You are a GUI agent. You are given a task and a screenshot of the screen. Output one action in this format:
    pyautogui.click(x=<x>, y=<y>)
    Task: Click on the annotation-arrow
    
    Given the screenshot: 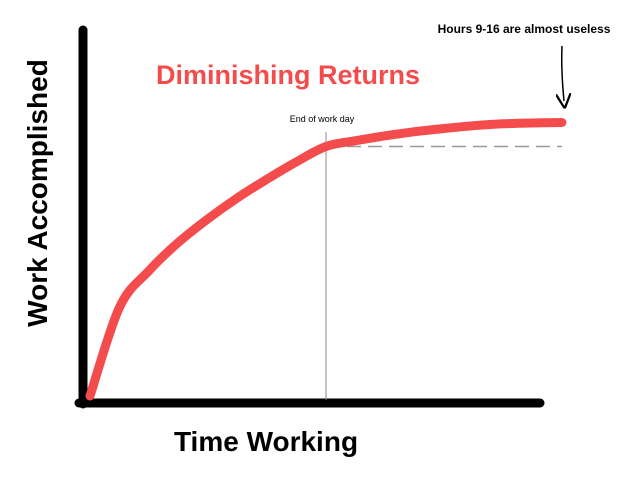 What is the action you would take?
    pyautogui.click(x=563, y=73)
    